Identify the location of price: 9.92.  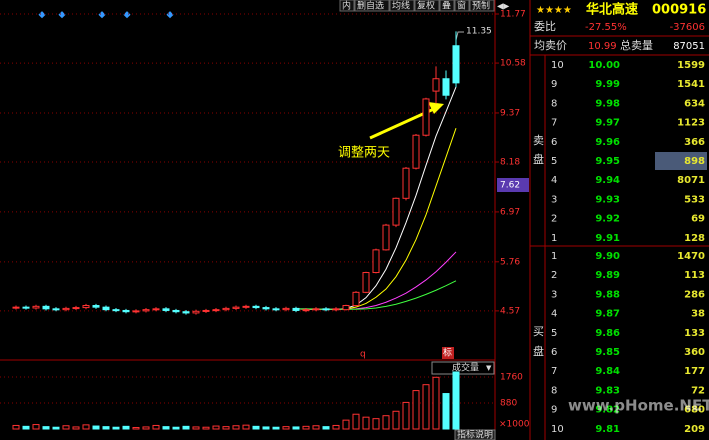
(607, 219).